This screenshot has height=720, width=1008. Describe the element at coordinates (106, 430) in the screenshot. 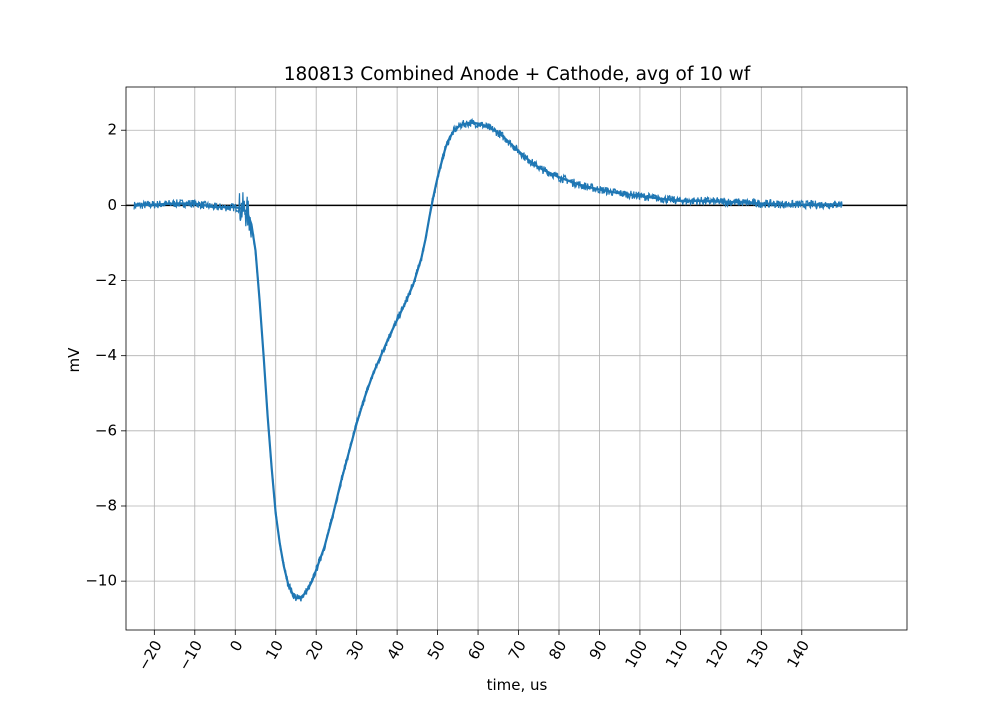

I see `y-tick-label: −6` at that location.